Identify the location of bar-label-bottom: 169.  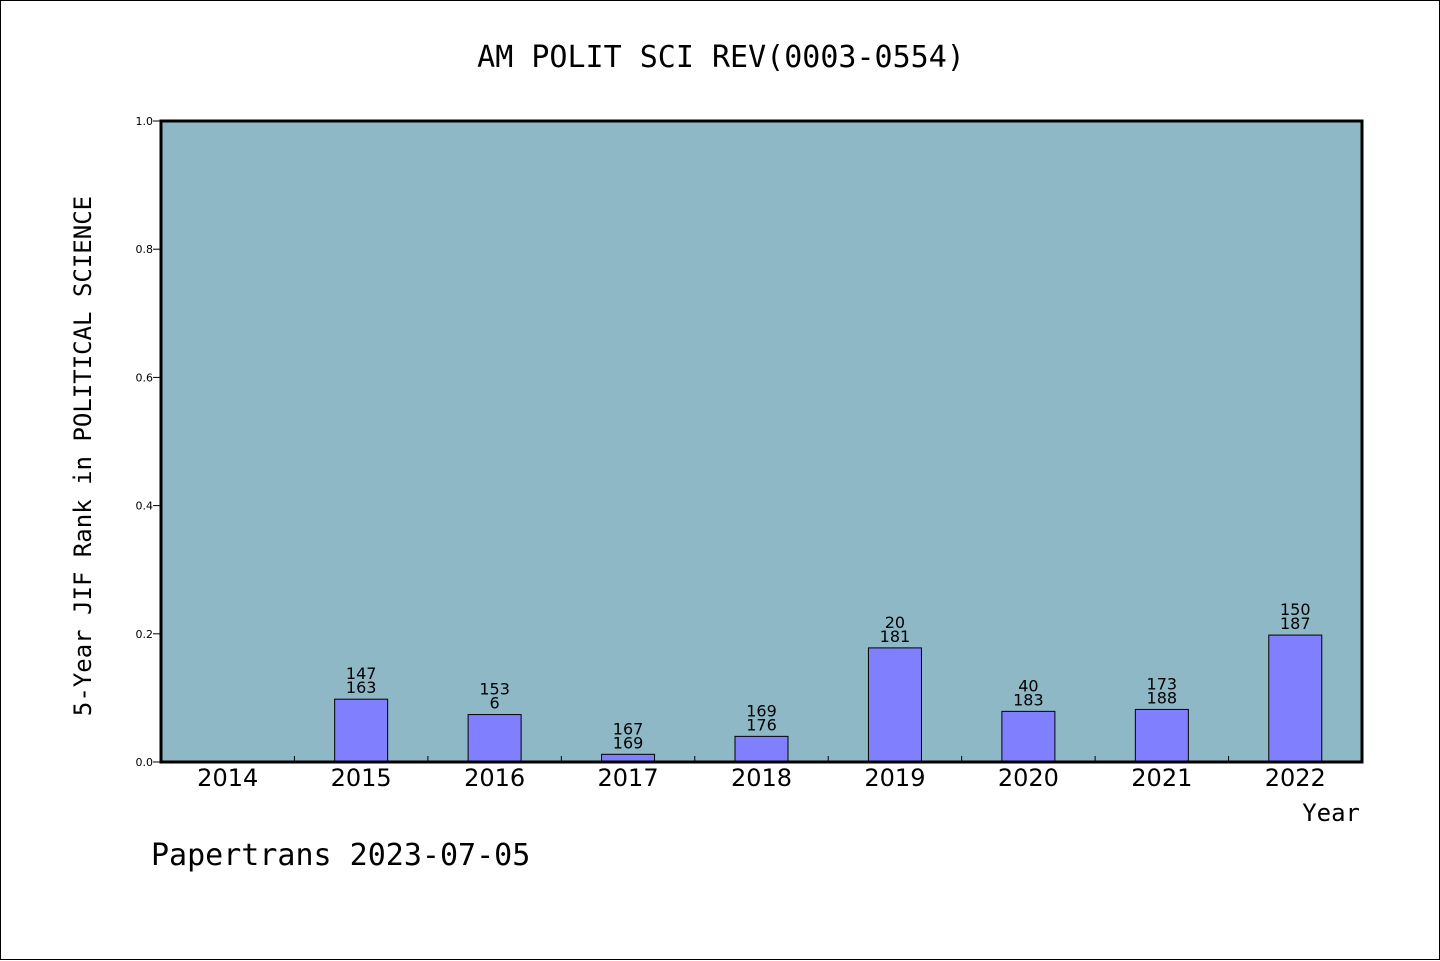
(628, 742).